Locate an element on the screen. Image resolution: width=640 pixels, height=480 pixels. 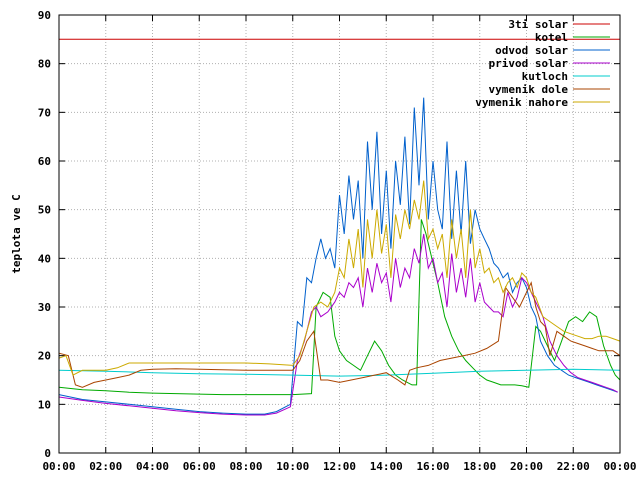
x-tick-label: 14:00 is located at coordinates (386, 466).